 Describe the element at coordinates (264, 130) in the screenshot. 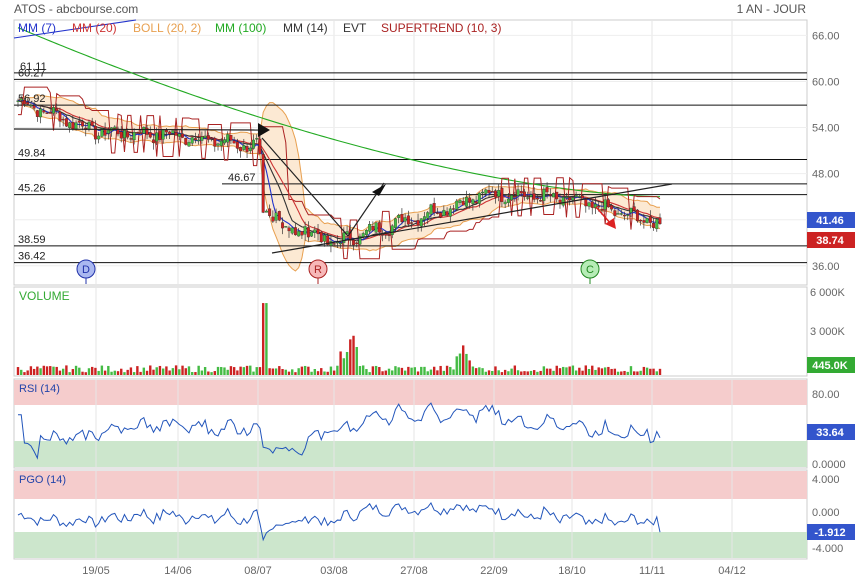

I see `arrow-right-icon` at that location.